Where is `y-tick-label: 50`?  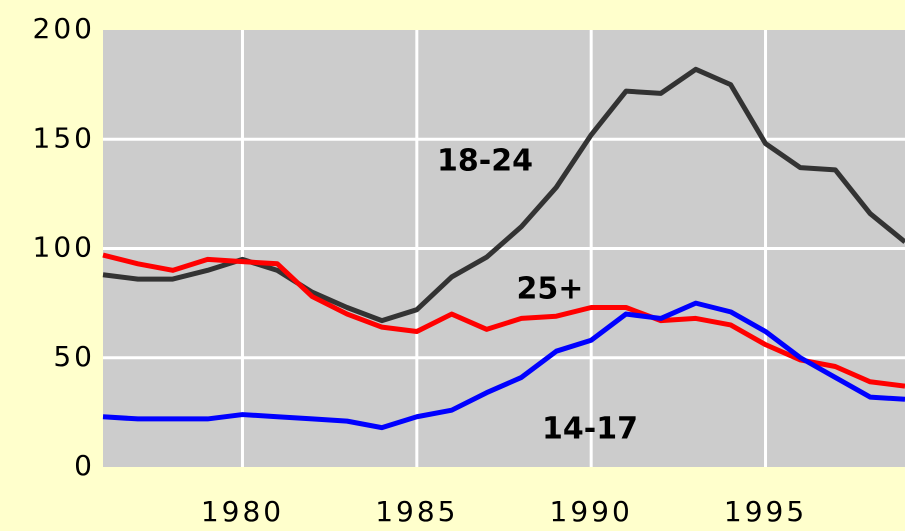
y-tick-label: 50 is located at coordinates (74, 356).